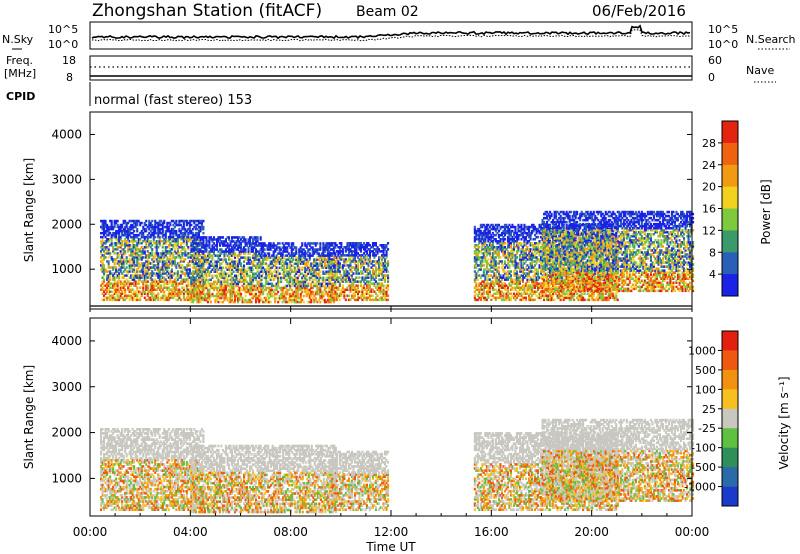 Image resolution: width=800 pixels, height=554 pixels. Describe the element at coordinates (69, 77) in the screenshot. I see `freq-left-tick-bottom: 8` at that location.